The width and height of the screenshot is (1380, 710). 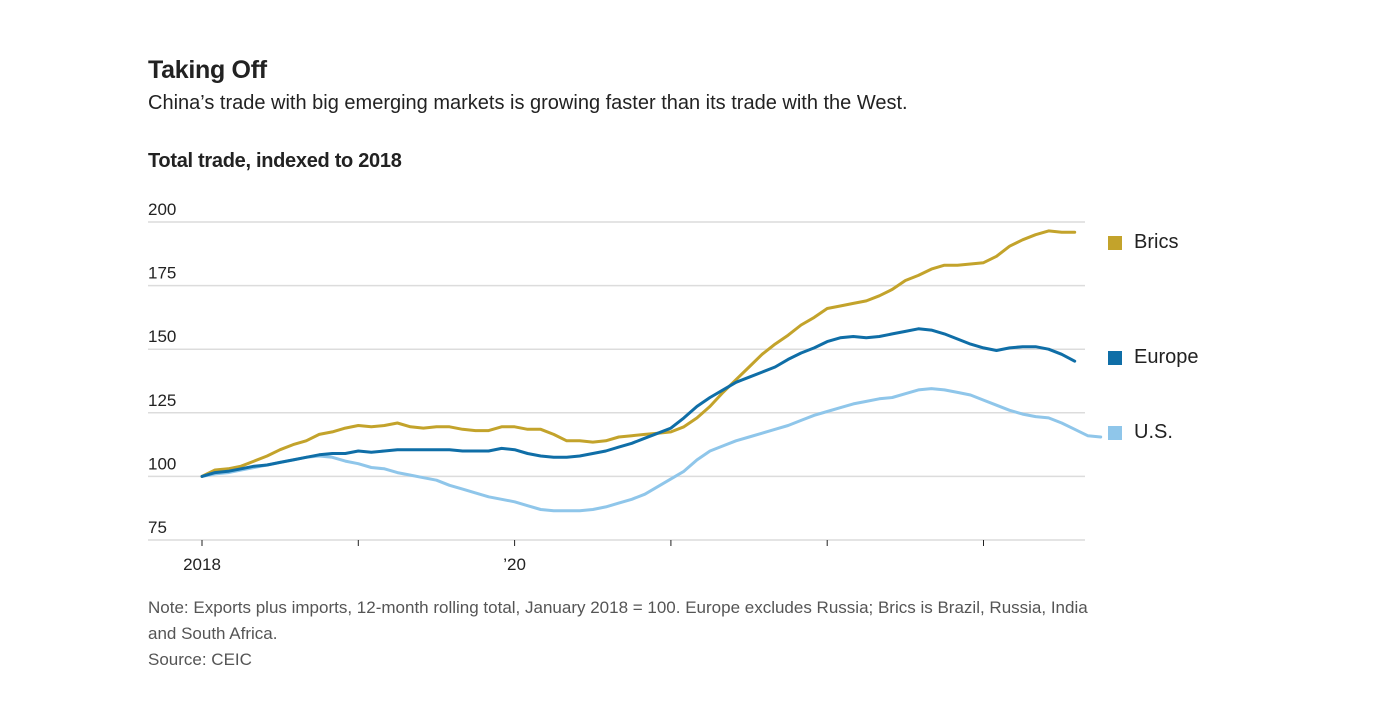 I want to click on series-line-europe, so click(x=638, y=402).